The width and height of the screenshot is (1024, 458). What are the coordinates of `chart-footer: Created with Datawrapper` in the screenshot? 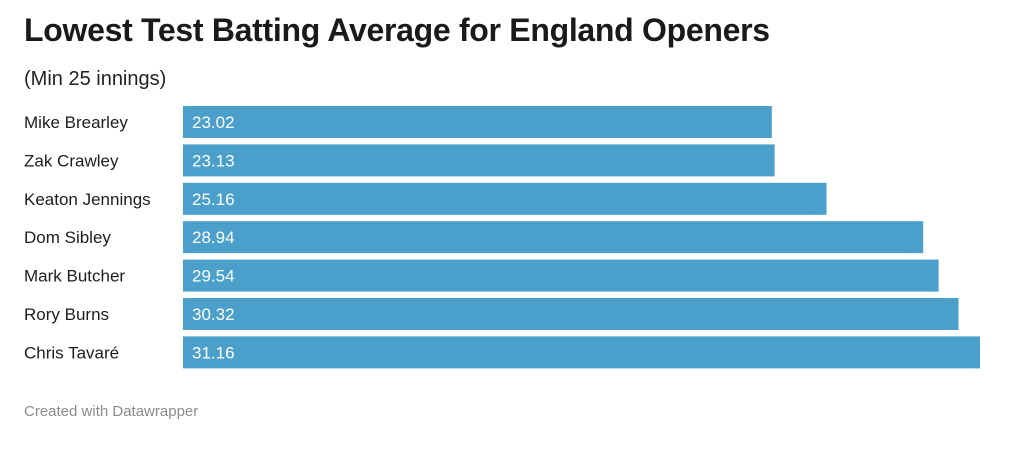 It's located at (111, 411).